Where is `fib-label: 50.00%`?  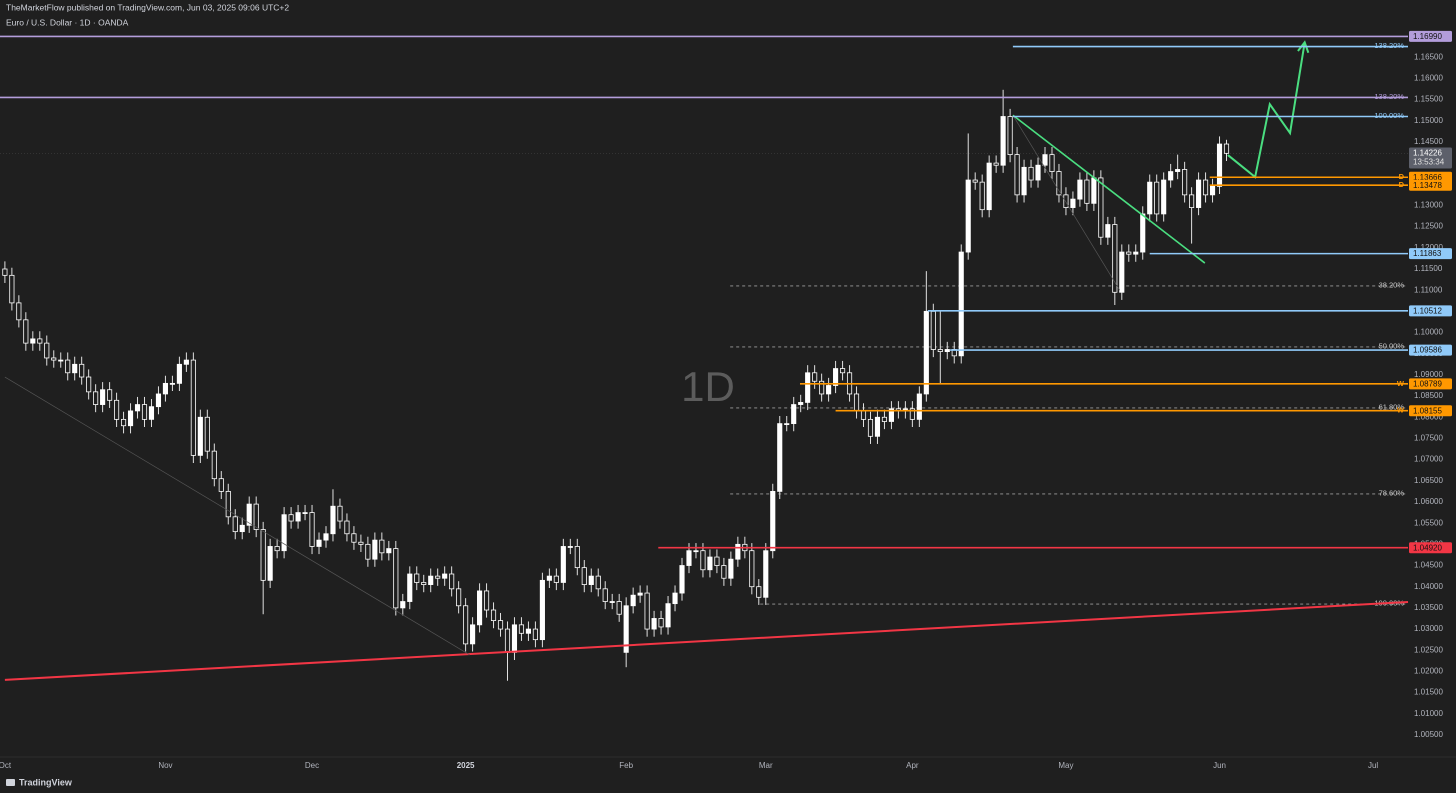
fib-label: 50.00% is located at coordinates (1392, 345).